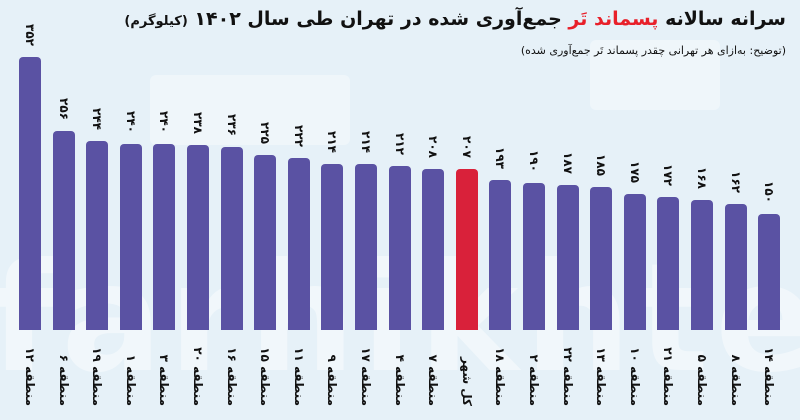 Image resolution: width=800 pixels, height=420 pixels. Describe the element at coordinates (231, 124) in the screenshot. I see `value-label: ۲۳۶` at that location.